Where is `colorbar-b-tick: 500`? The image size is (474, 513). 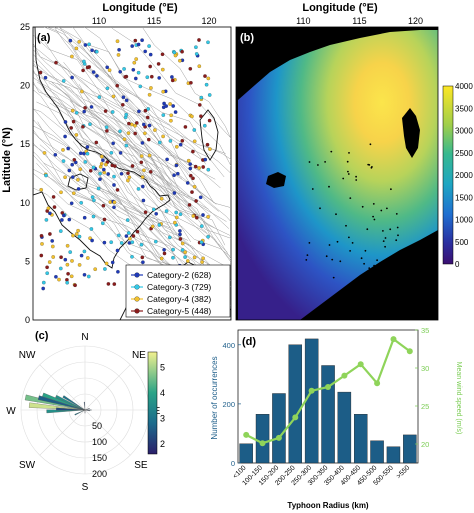
colorbar-b-tick: 500 is located at coordinates (462, 242).